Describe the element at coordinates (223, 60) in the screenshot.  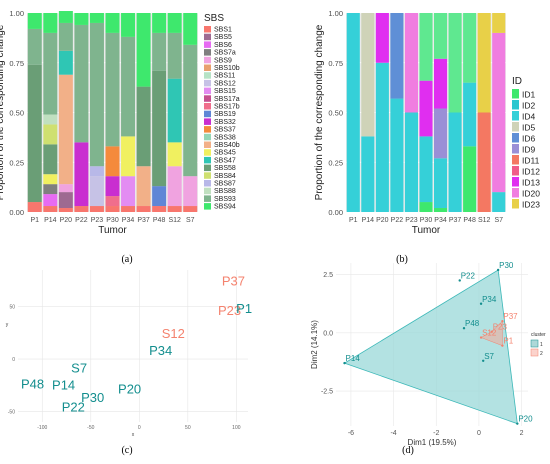
I see `a-legend-label: SBS9` at that location.